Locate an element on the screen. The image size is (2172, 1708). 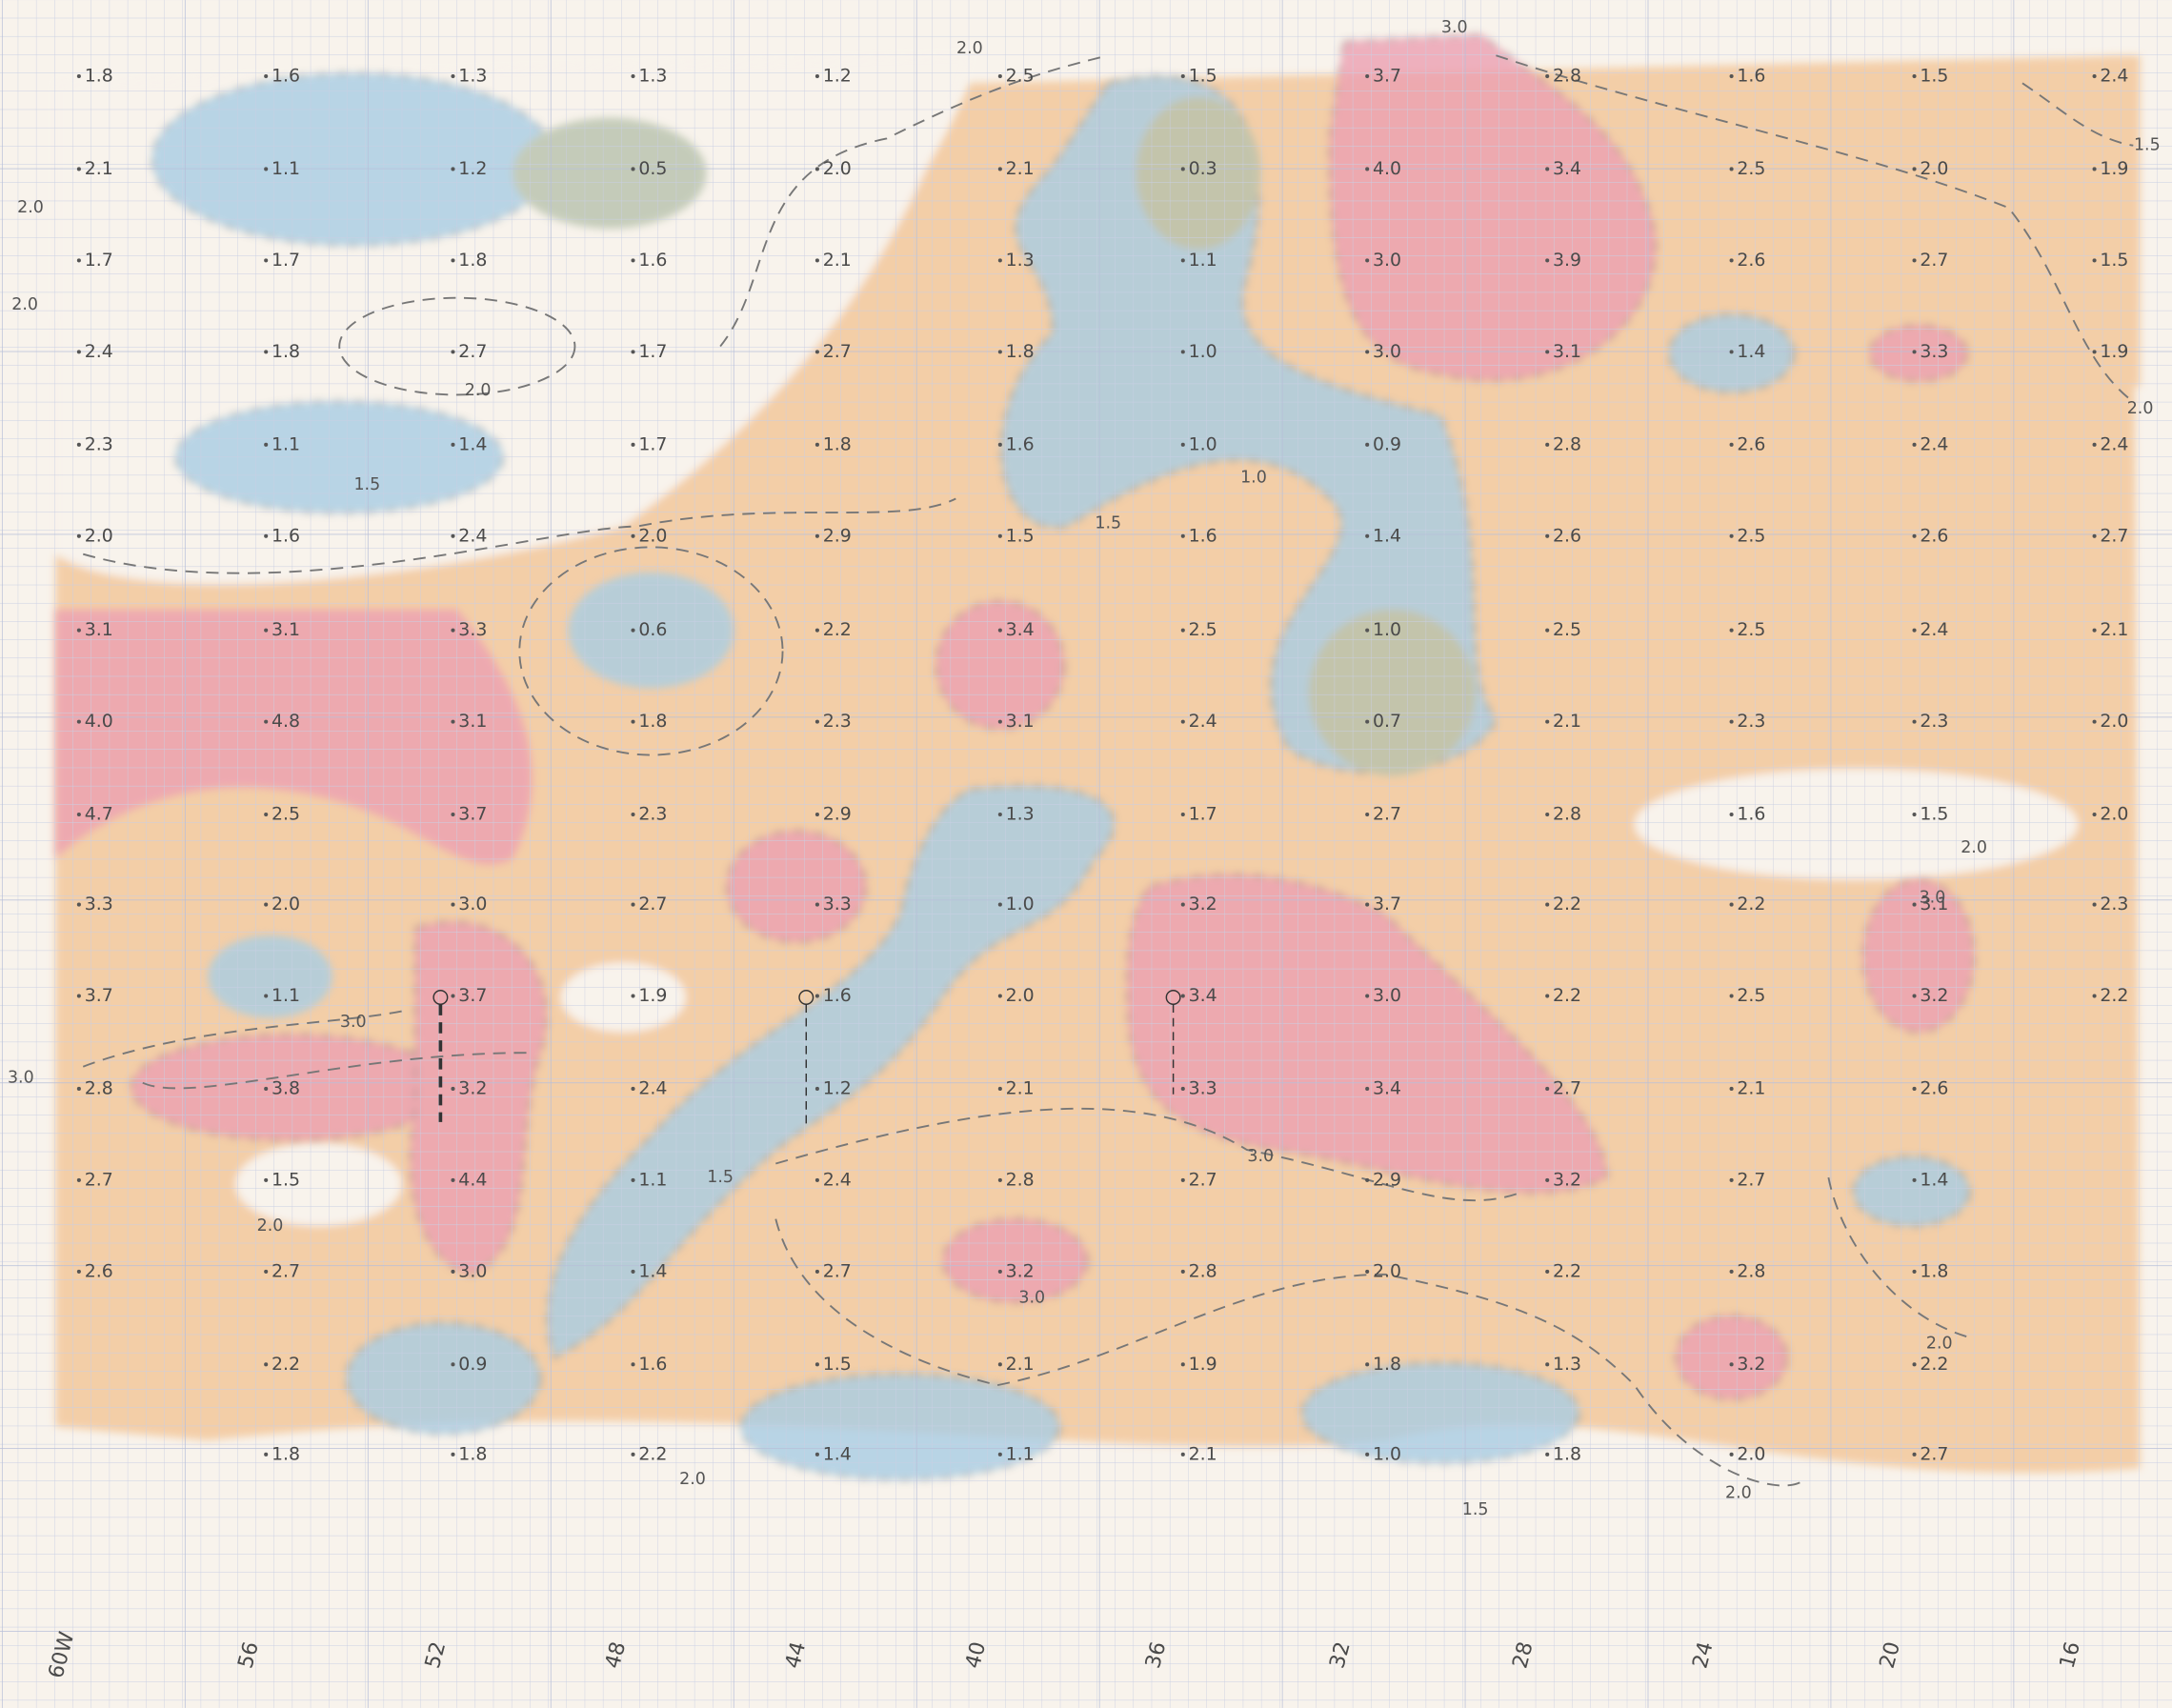
value-label: 3.1 is located at coordinates (1567, 352).